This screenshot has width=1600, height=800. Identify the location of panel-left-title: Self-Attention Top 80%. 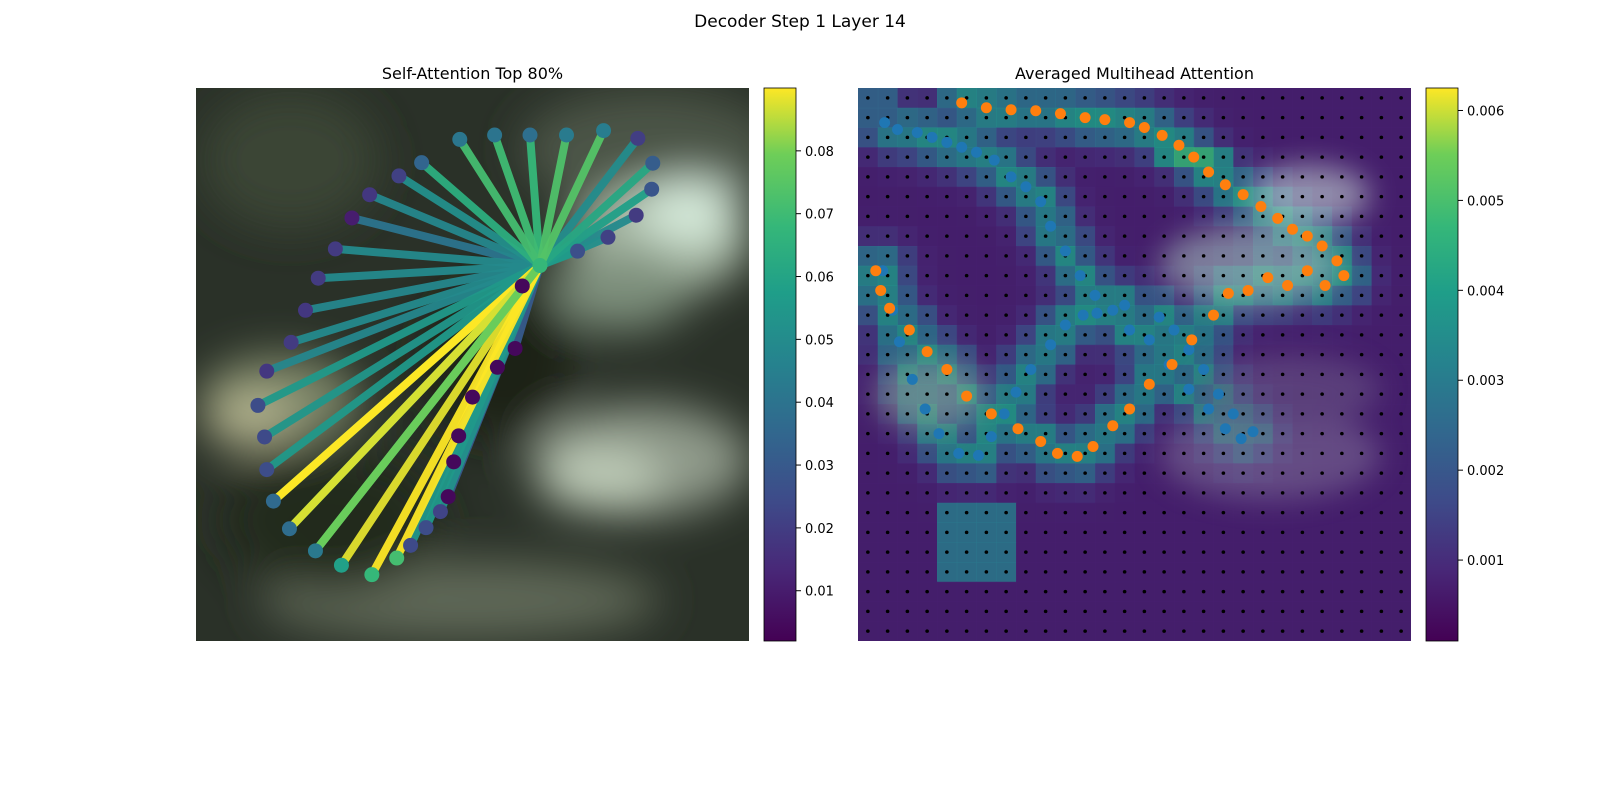
(472, 73).